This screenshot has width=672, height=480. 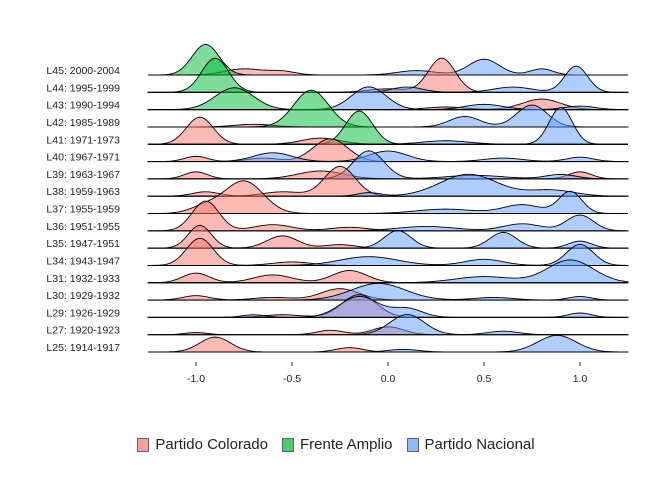 I want to click on row-label: L37: 1955-1959, so click(x=83, y=210).